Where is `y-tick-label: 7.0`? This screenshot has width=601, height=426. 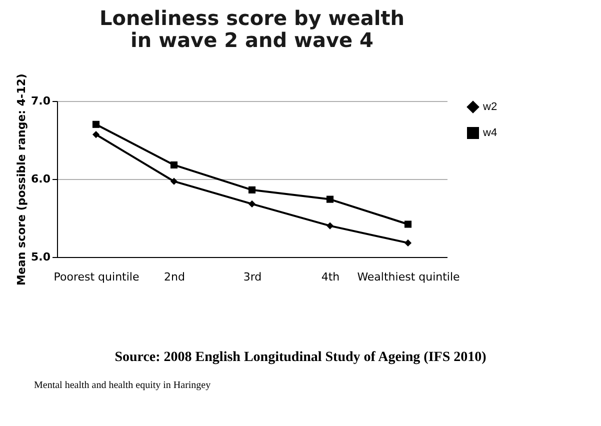
y-tick-label: 7.0 is located at coordinates (41, 101).